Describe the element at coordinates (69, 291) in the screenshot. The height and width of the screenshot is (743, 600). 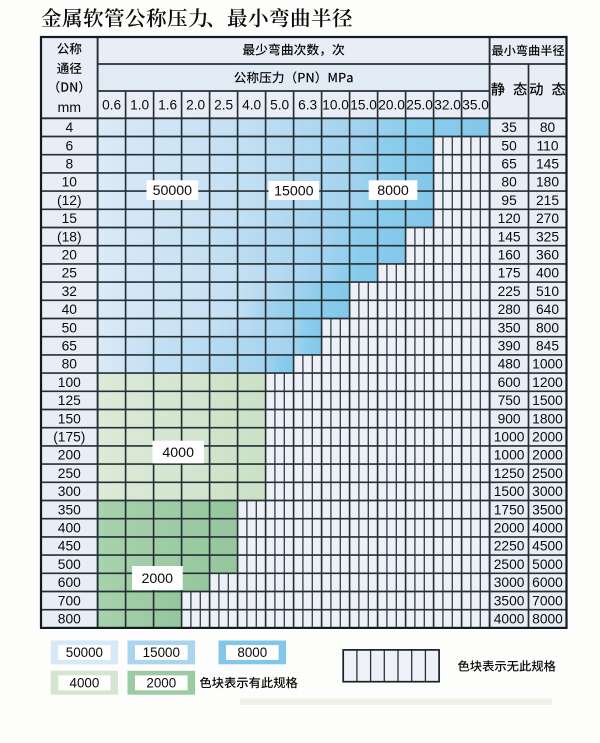
I see `svg-text: 32` at that location.